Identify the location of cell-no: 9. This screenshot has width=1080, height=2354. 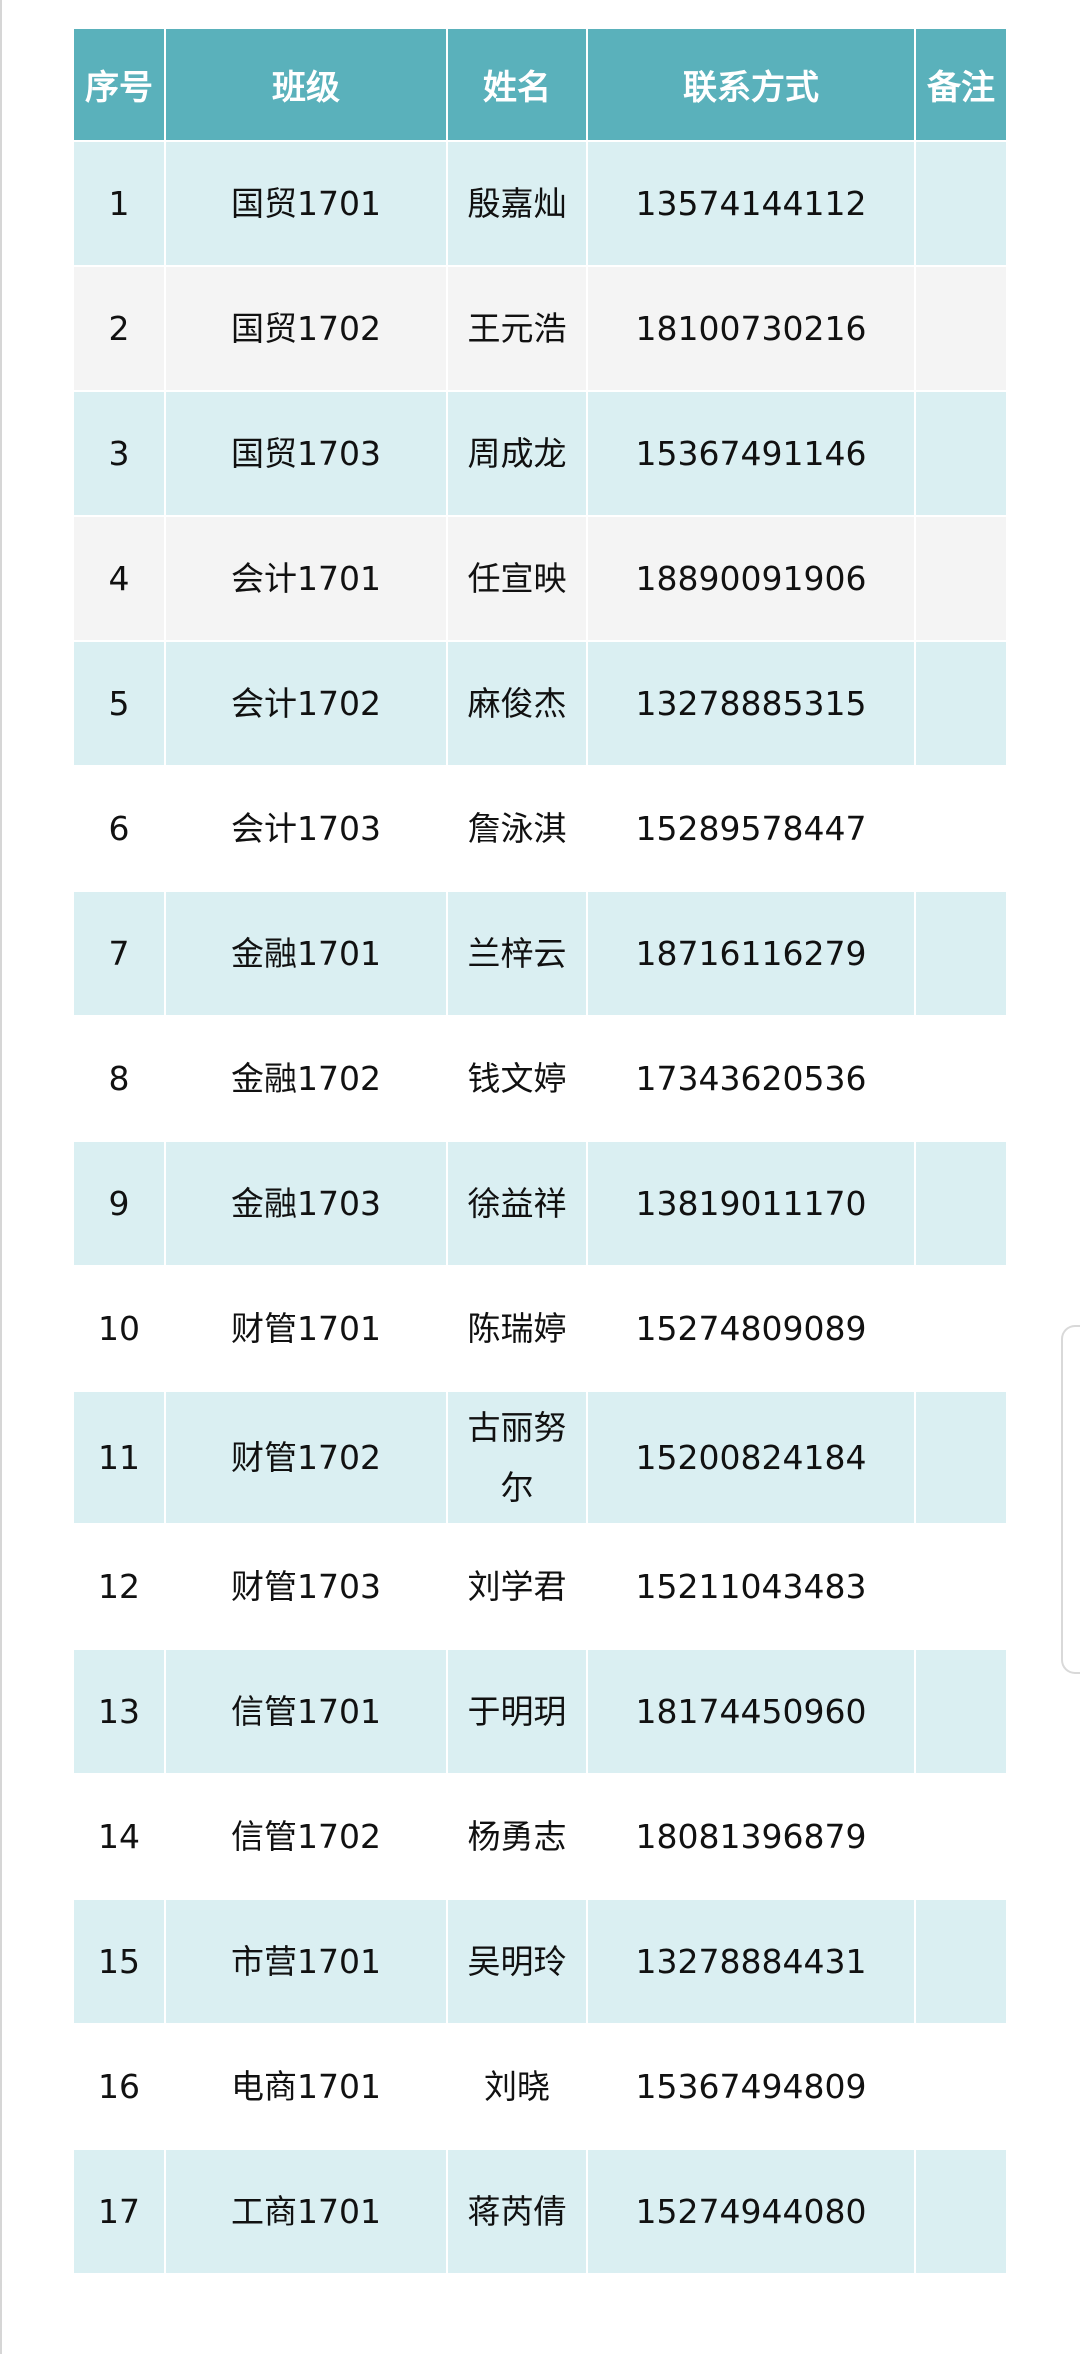
(119, 1203).